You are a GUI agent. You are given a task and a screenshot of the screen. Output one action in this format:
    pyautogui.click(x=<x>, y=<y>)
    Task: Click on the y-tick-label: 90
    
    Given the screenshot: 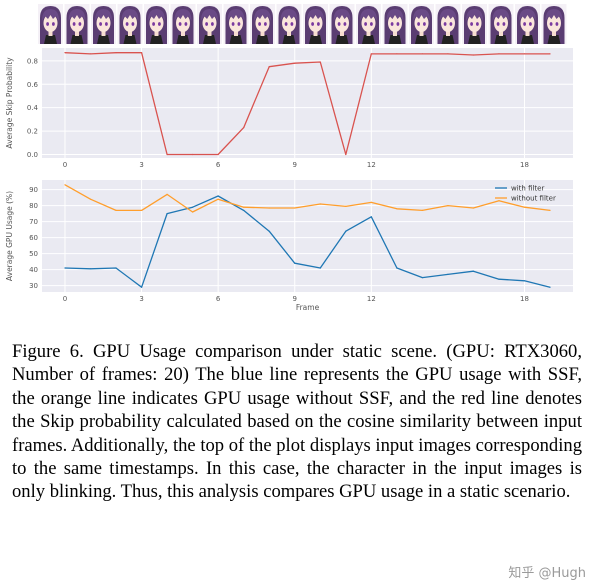 What is the action you would take?
    pyautogui.click(x=33, y=190)
    